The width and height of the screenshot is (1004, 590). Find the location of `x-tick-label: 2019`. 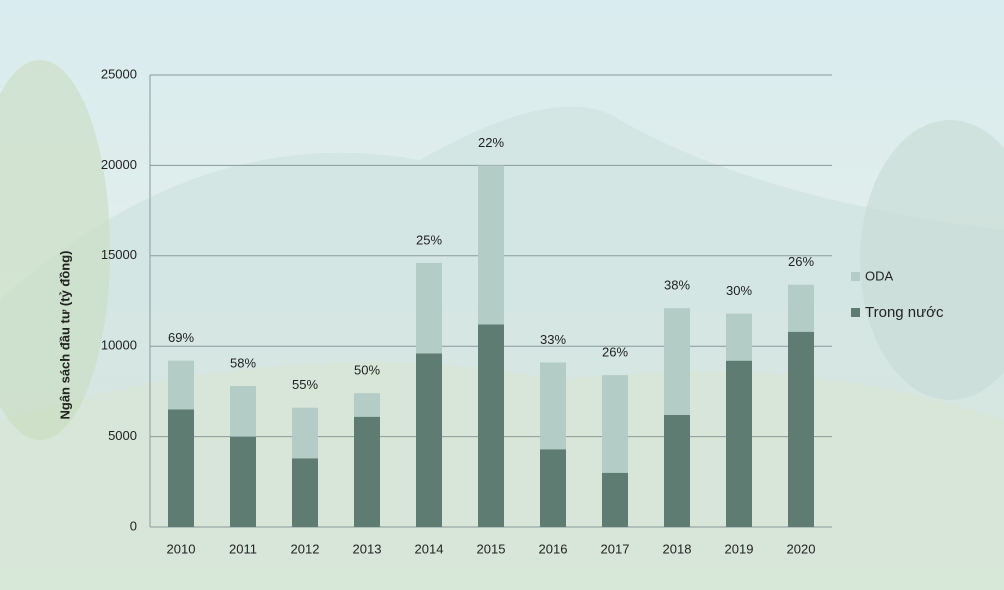

x-tick-label: 2019 is located at coordinates (739, 548).